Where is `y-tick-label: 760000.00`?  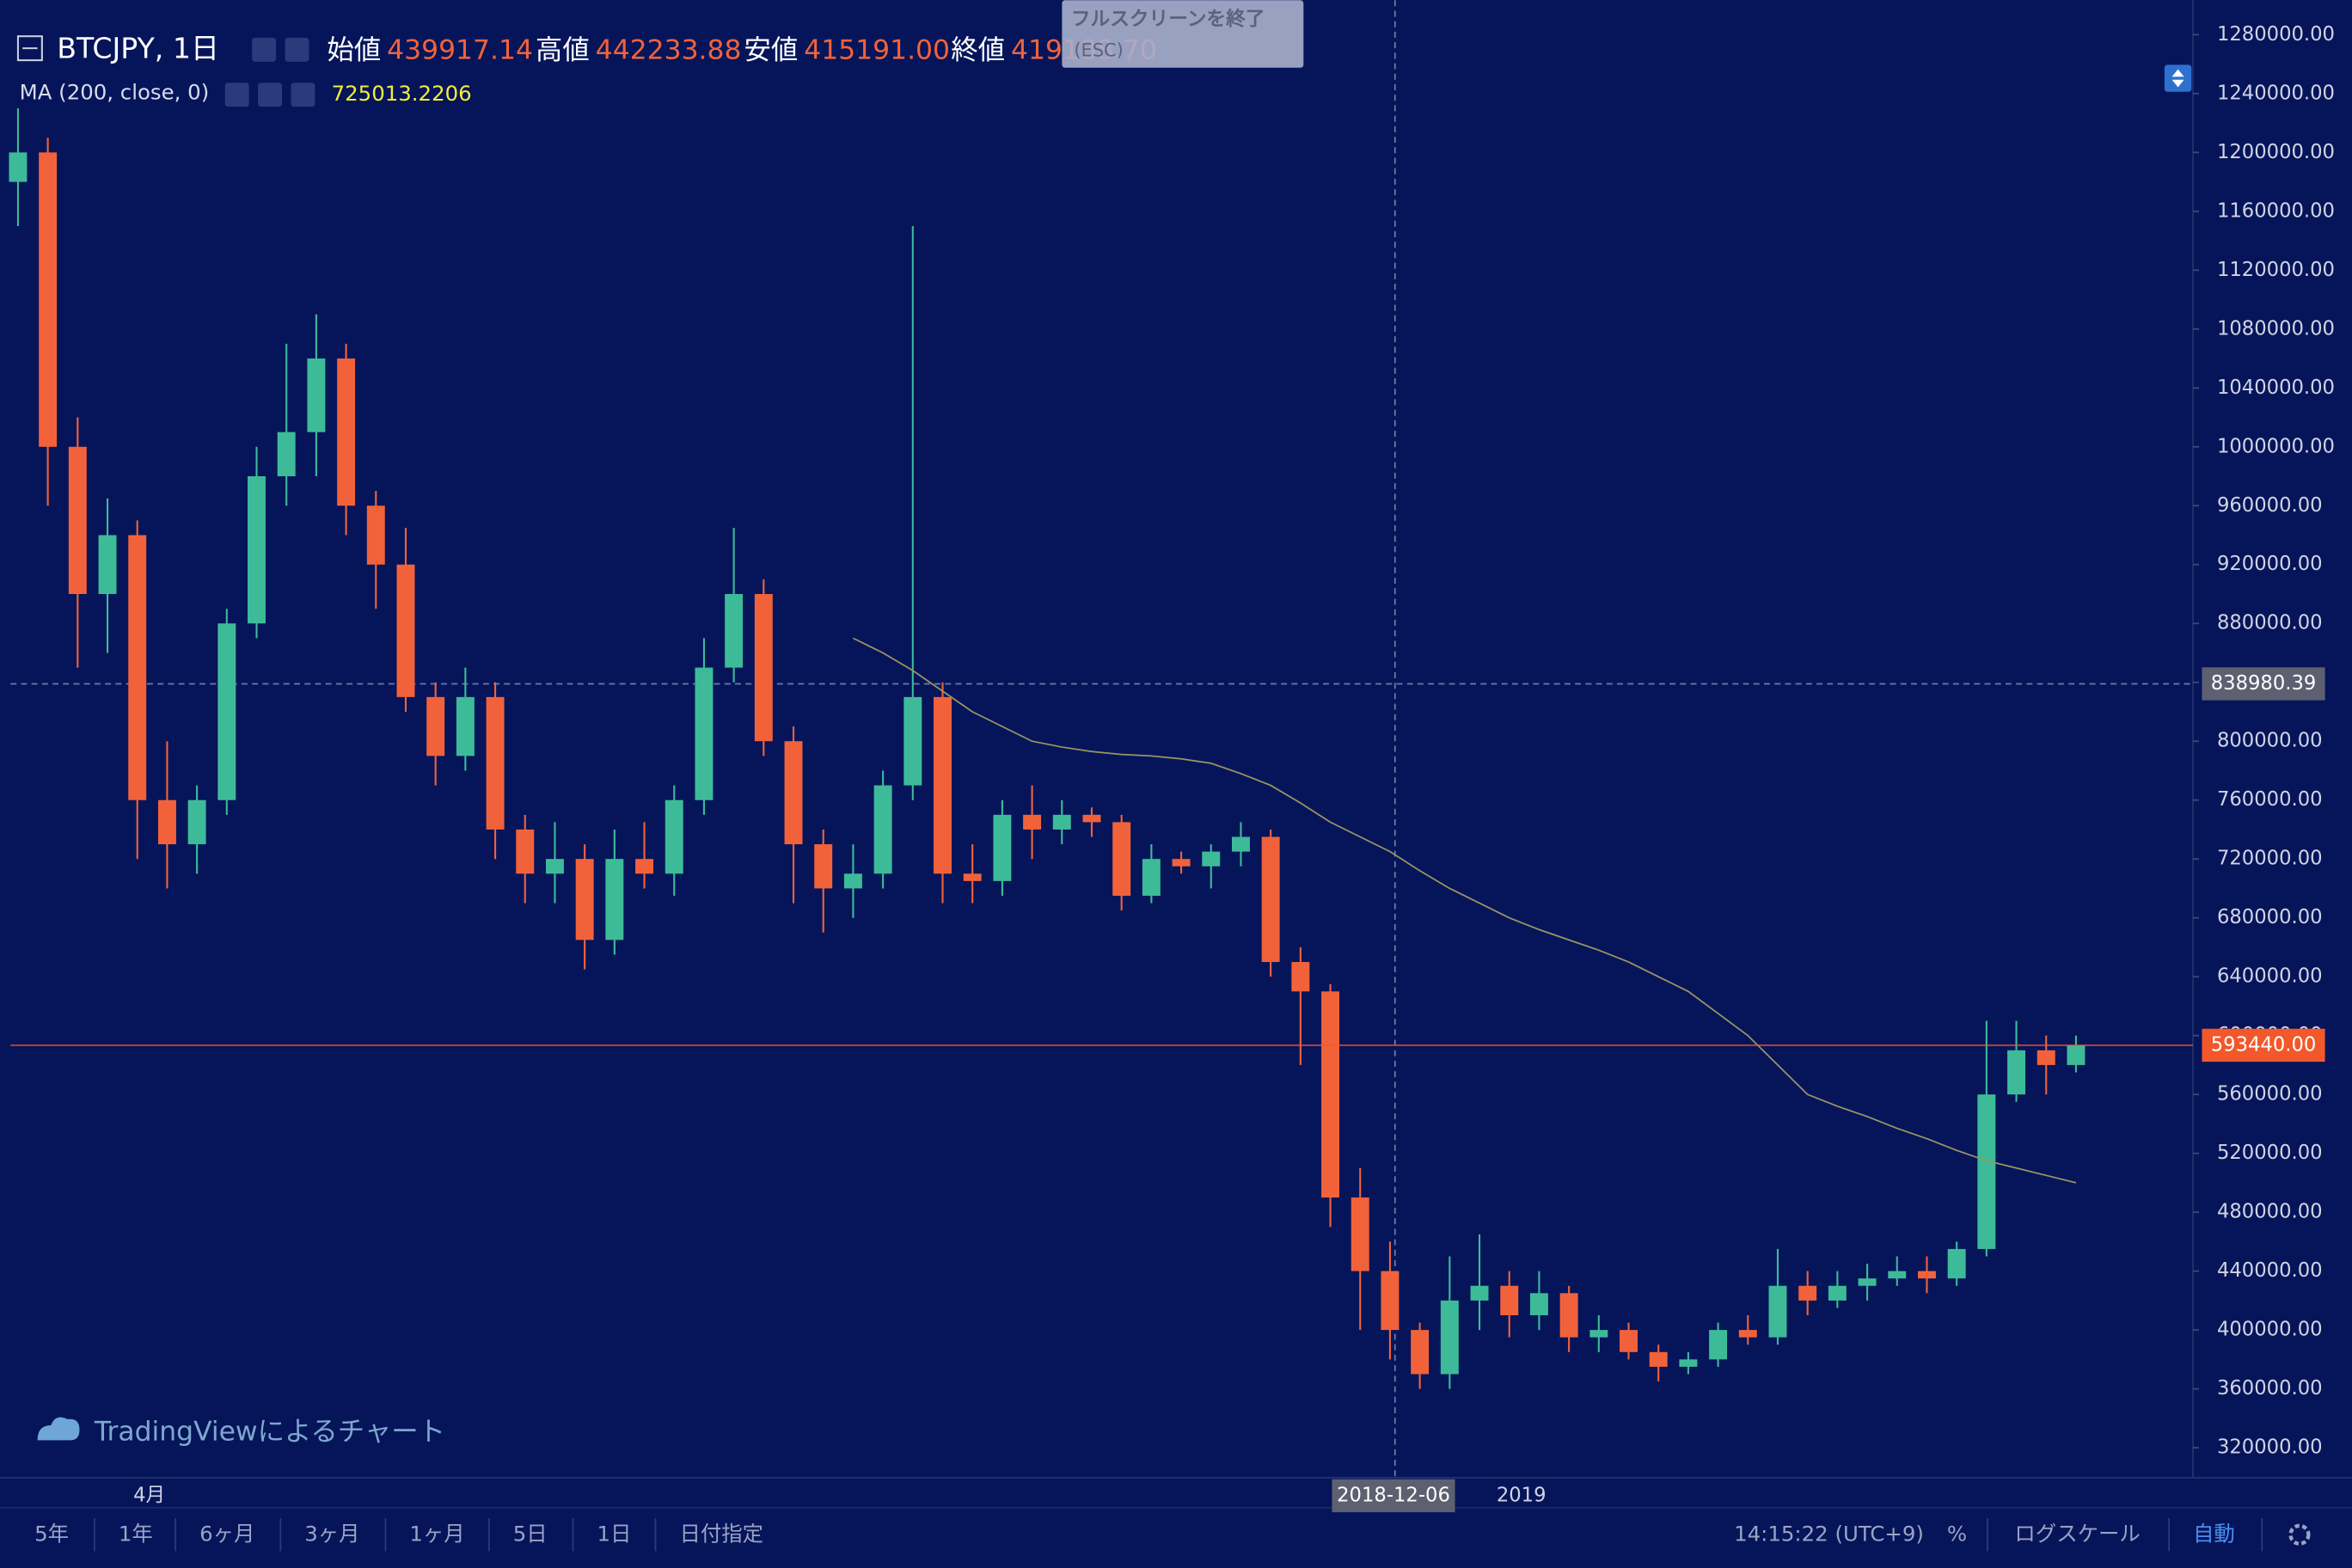
y-tick-label: 760000.00 is located at coordinates (2270, 799).